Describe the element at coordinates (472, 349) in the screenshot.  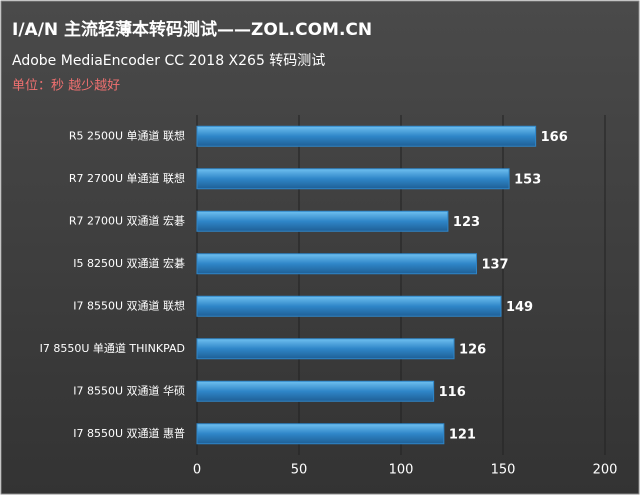
I see `value-label: 126` at that location.